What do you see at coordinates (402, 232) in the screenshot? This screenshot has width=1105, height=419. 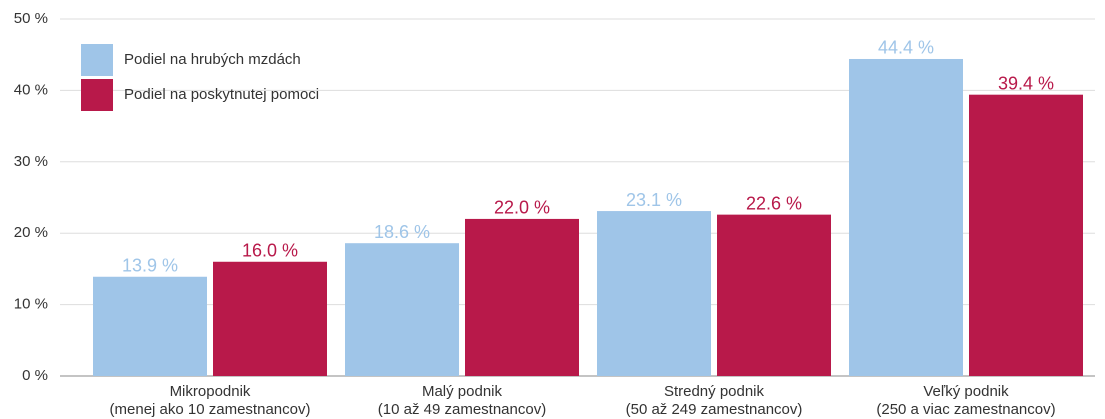 I see `value-label: 18.6 %` at bounding box center [402, 232].